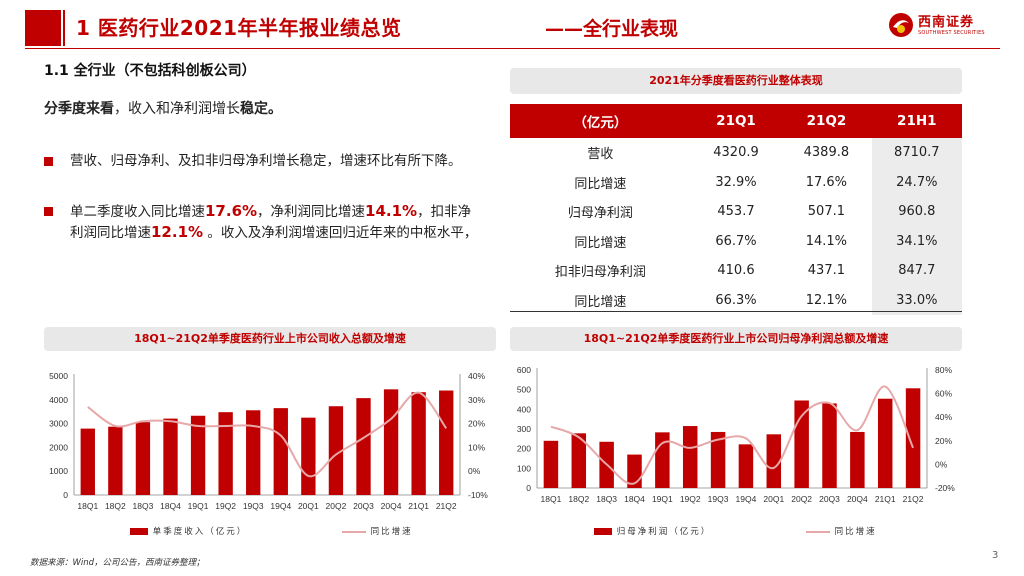 This screenshot has width=1024, height=576. I want to click on profit-growth-value: 14.1%, so click(391, 211).